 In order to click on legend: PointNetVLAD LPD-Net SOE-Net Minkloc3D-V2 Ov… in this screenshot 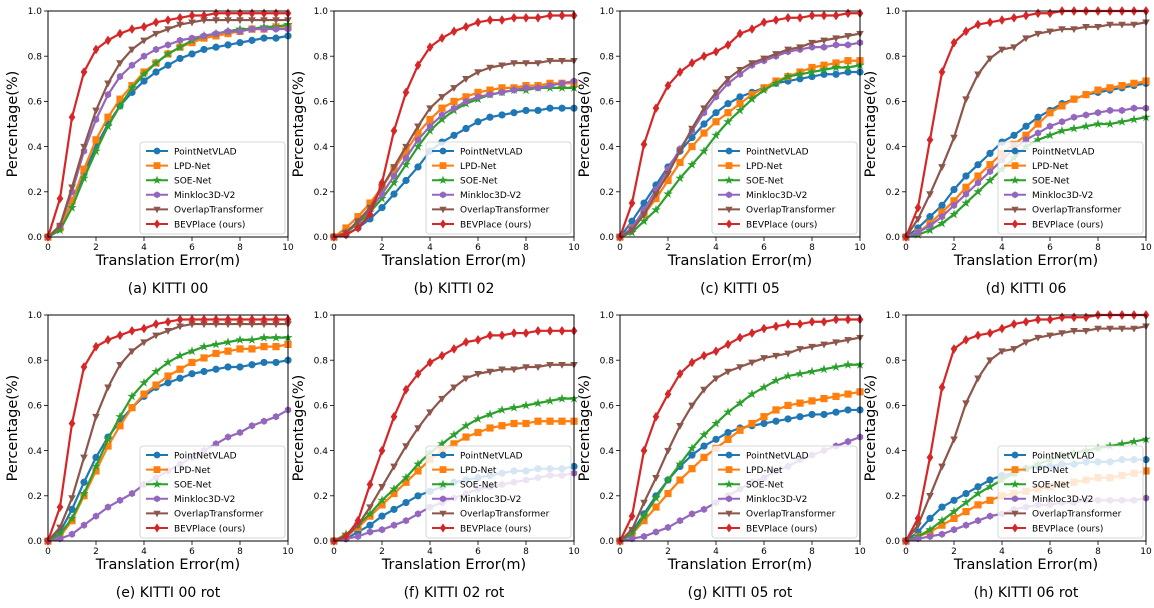, I will do `click(784, 188)`.